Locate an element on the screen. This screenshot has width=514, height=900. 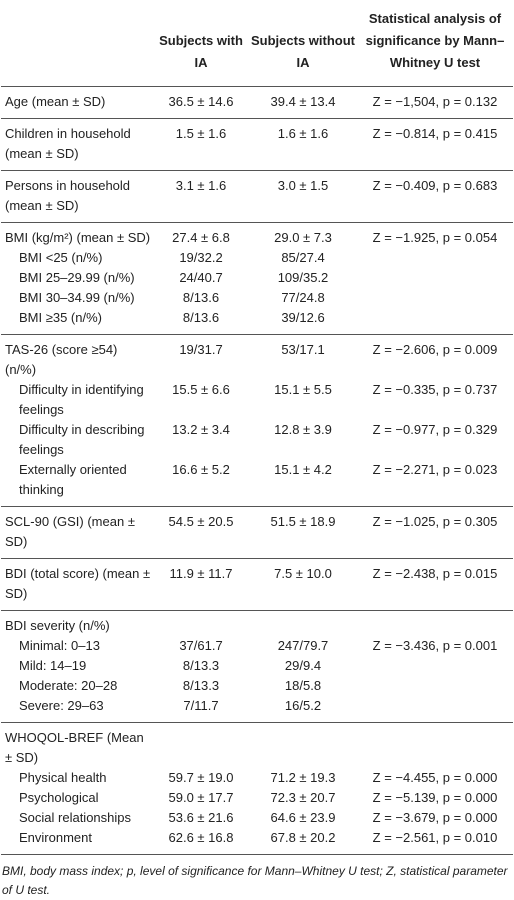
cell-without-ia: 71.2 ± 19.3 is located at coordinates (303, 777).